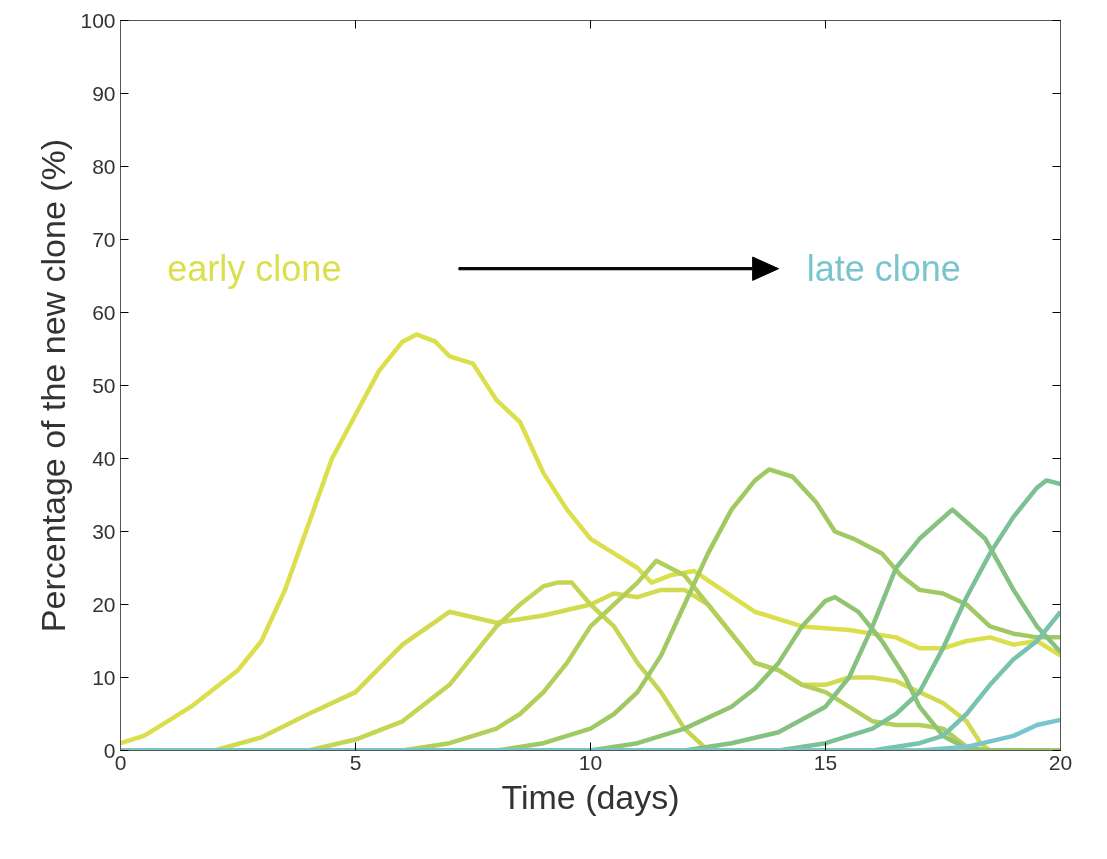  What do you see at coordinates (104, 93) in the screenshot?
I see `y-tick-label: 90` at bounding box center [104, 93].